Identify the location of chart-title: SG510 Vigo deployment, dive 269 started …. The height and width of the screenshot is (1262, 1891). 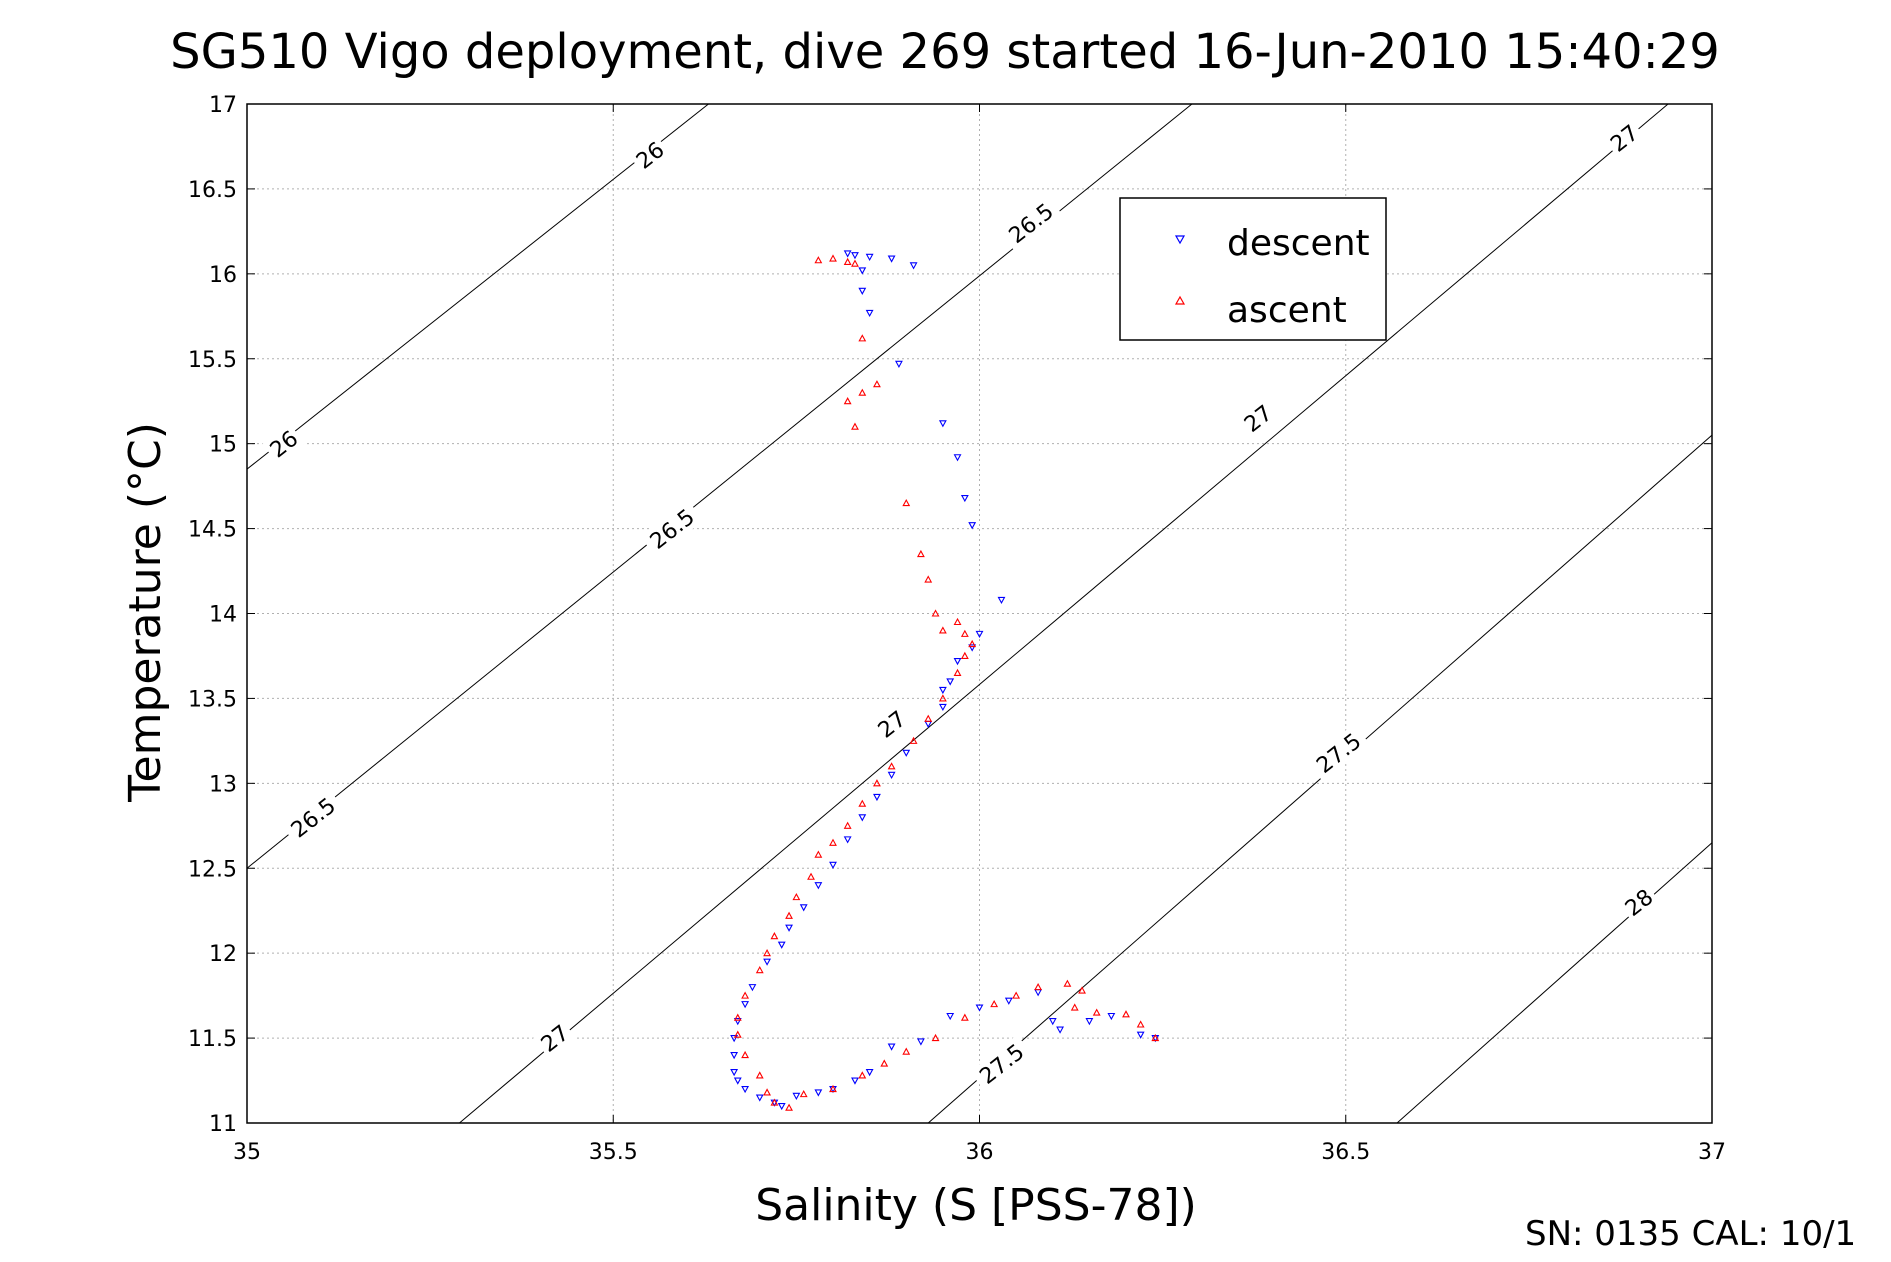
(945, 52).